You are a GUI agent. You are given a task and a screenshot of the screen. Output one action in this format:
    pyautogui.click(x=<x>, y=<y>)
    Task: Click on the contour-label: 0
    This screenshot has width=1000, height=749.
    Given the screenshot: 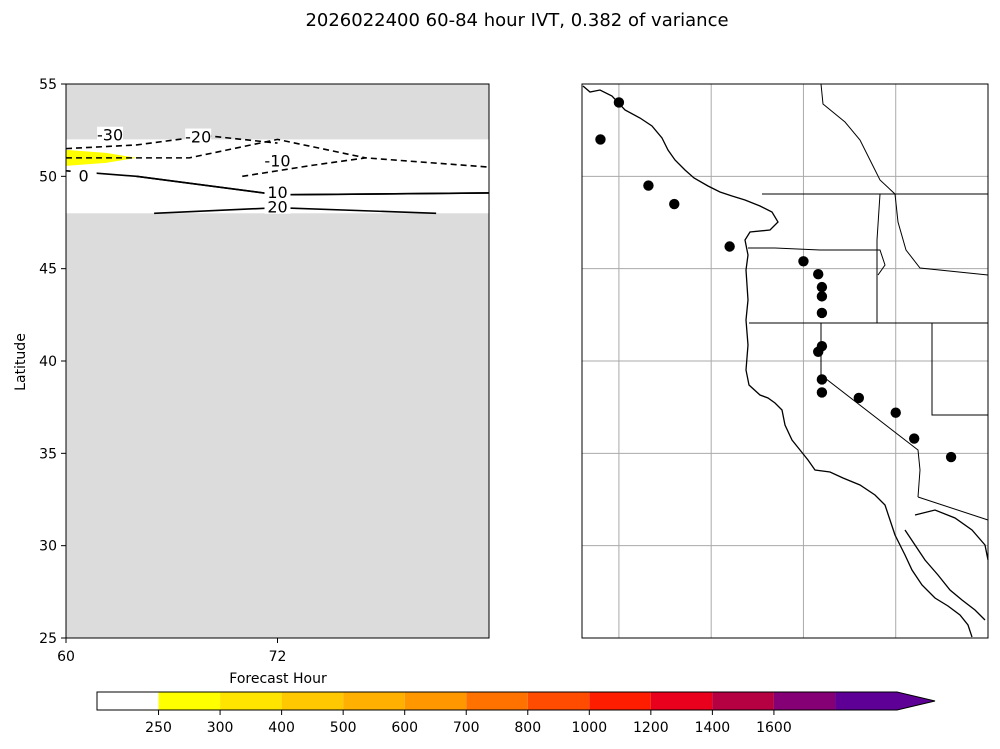 What is the action you would take?
    pyautogui.click(x=84, y=175)
    